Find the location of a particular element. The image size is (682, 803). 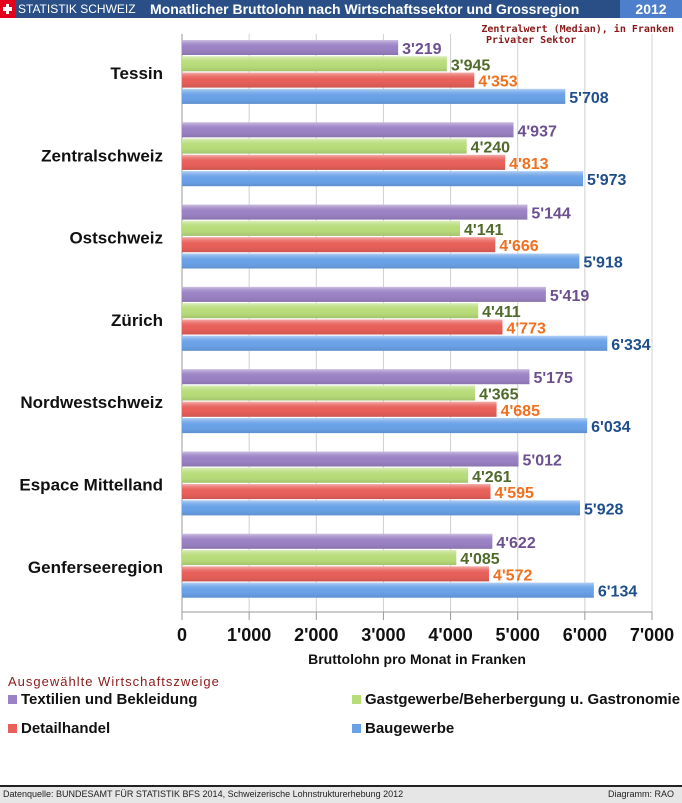

legend-label: Detailhandel is located at coordinates (66, 728).